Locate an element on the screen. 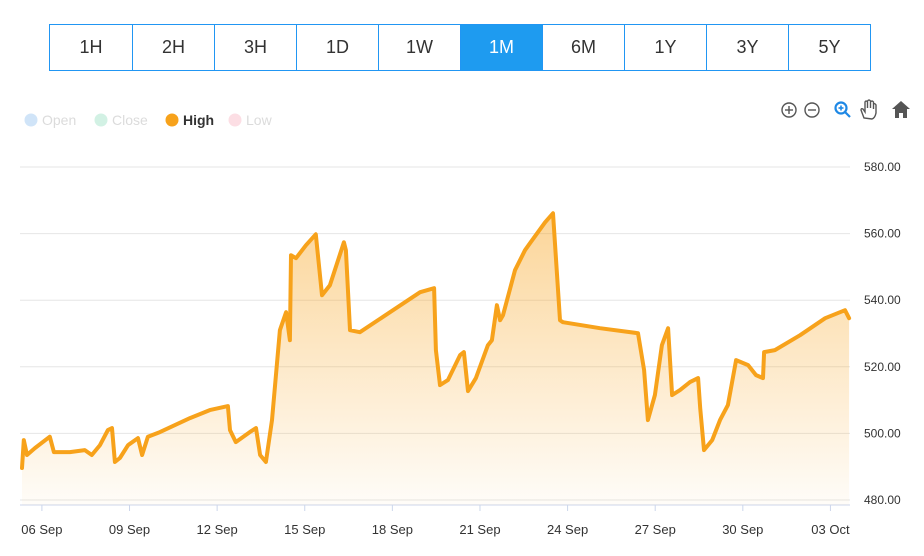  range-button: 1D is located at coordinates (337, 47).